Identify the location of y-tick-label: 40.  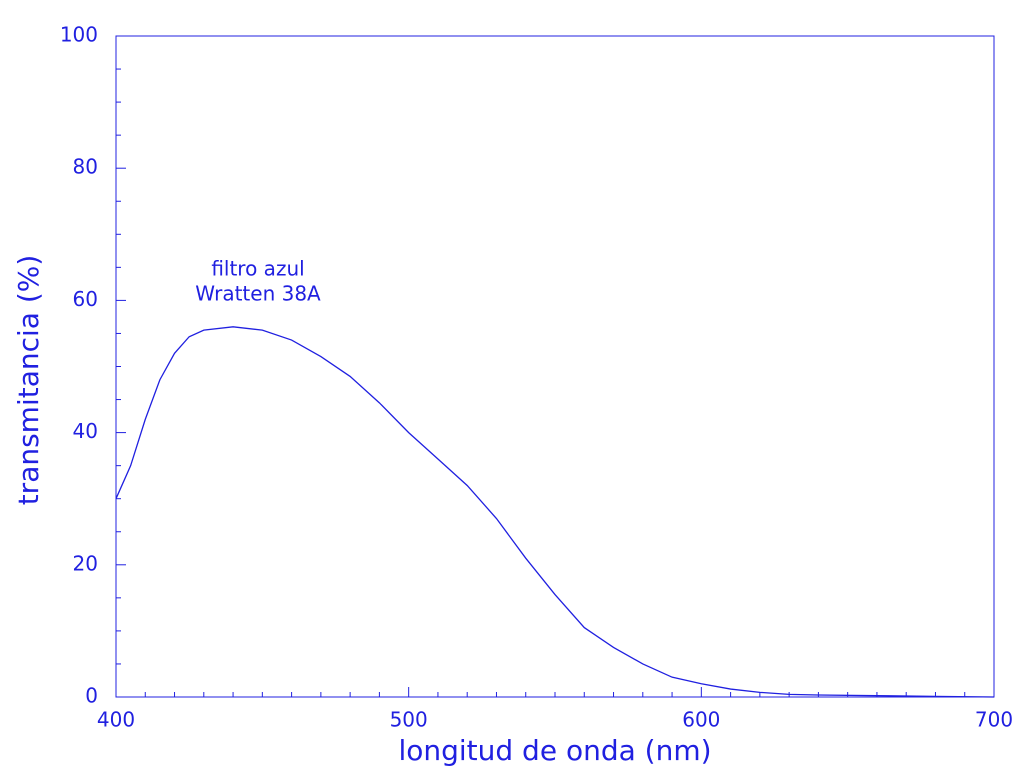
(85, 431).